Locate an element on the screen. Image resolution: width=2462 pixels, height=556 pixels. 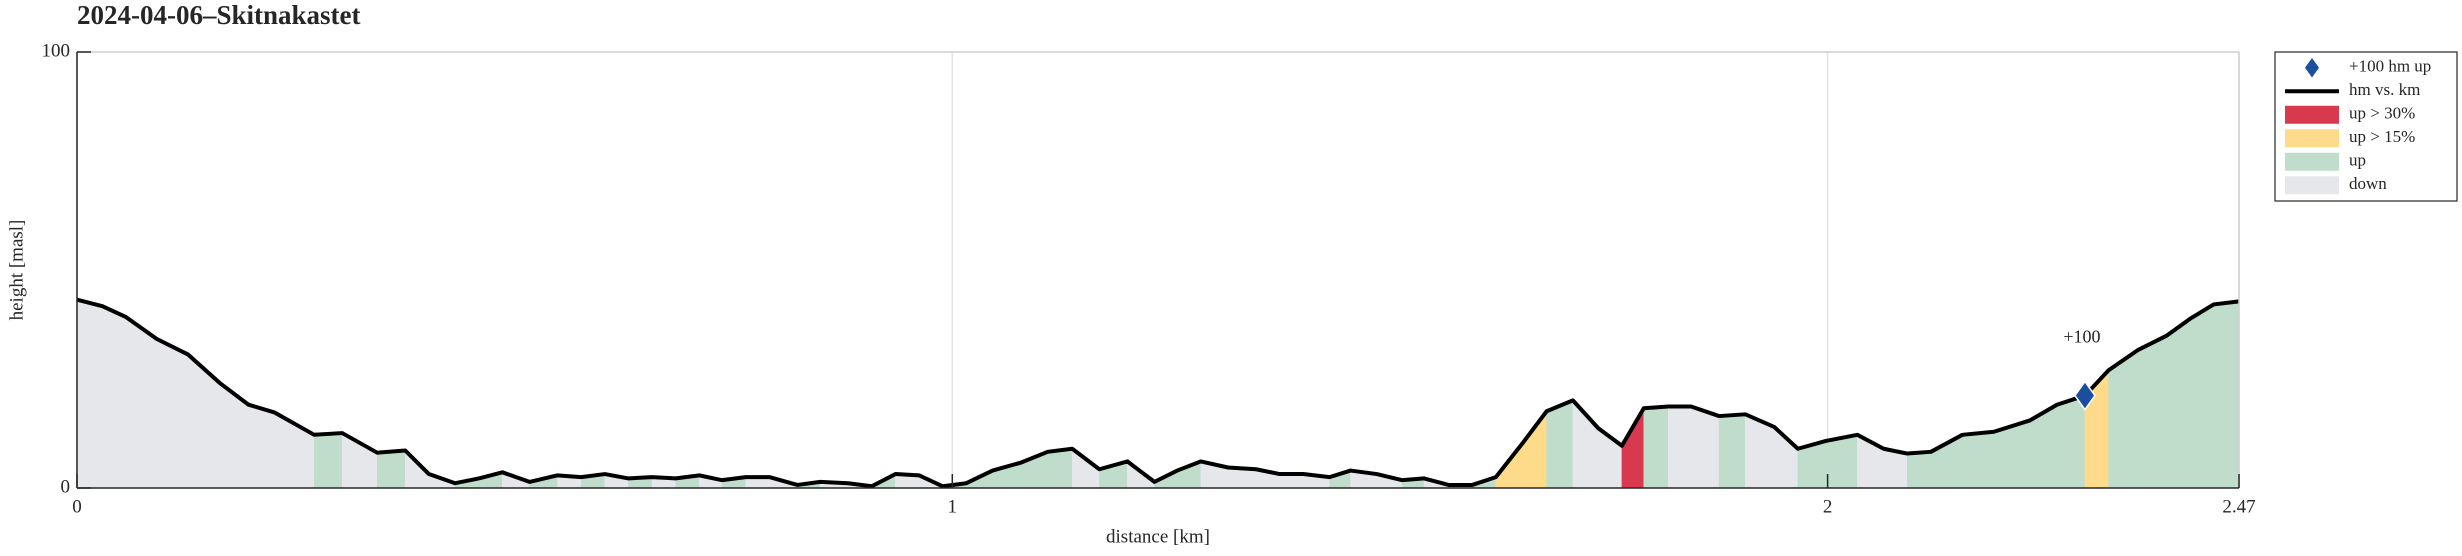
legend-box is located at coordinates (2366, 126).